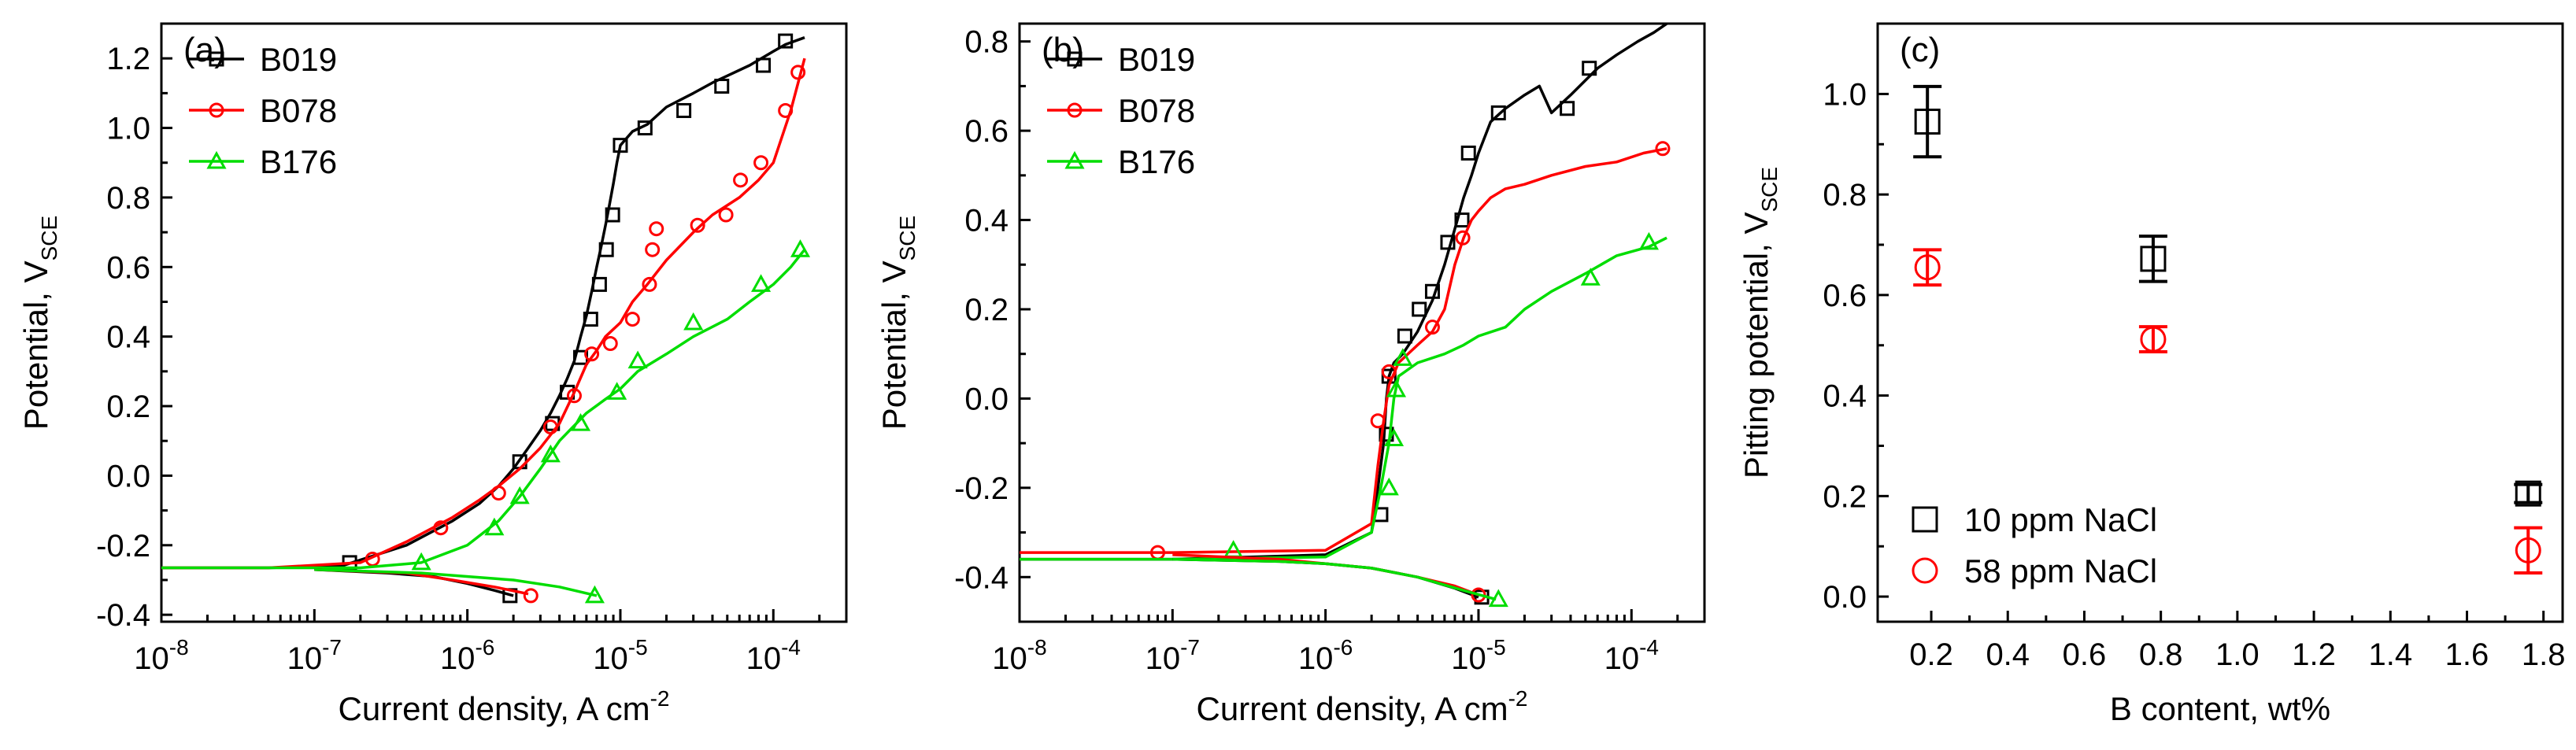  Describe the element at coordinates (2060, 519) in the screenshot. I see `legend-label: 10 ppm NaCl` at that location.